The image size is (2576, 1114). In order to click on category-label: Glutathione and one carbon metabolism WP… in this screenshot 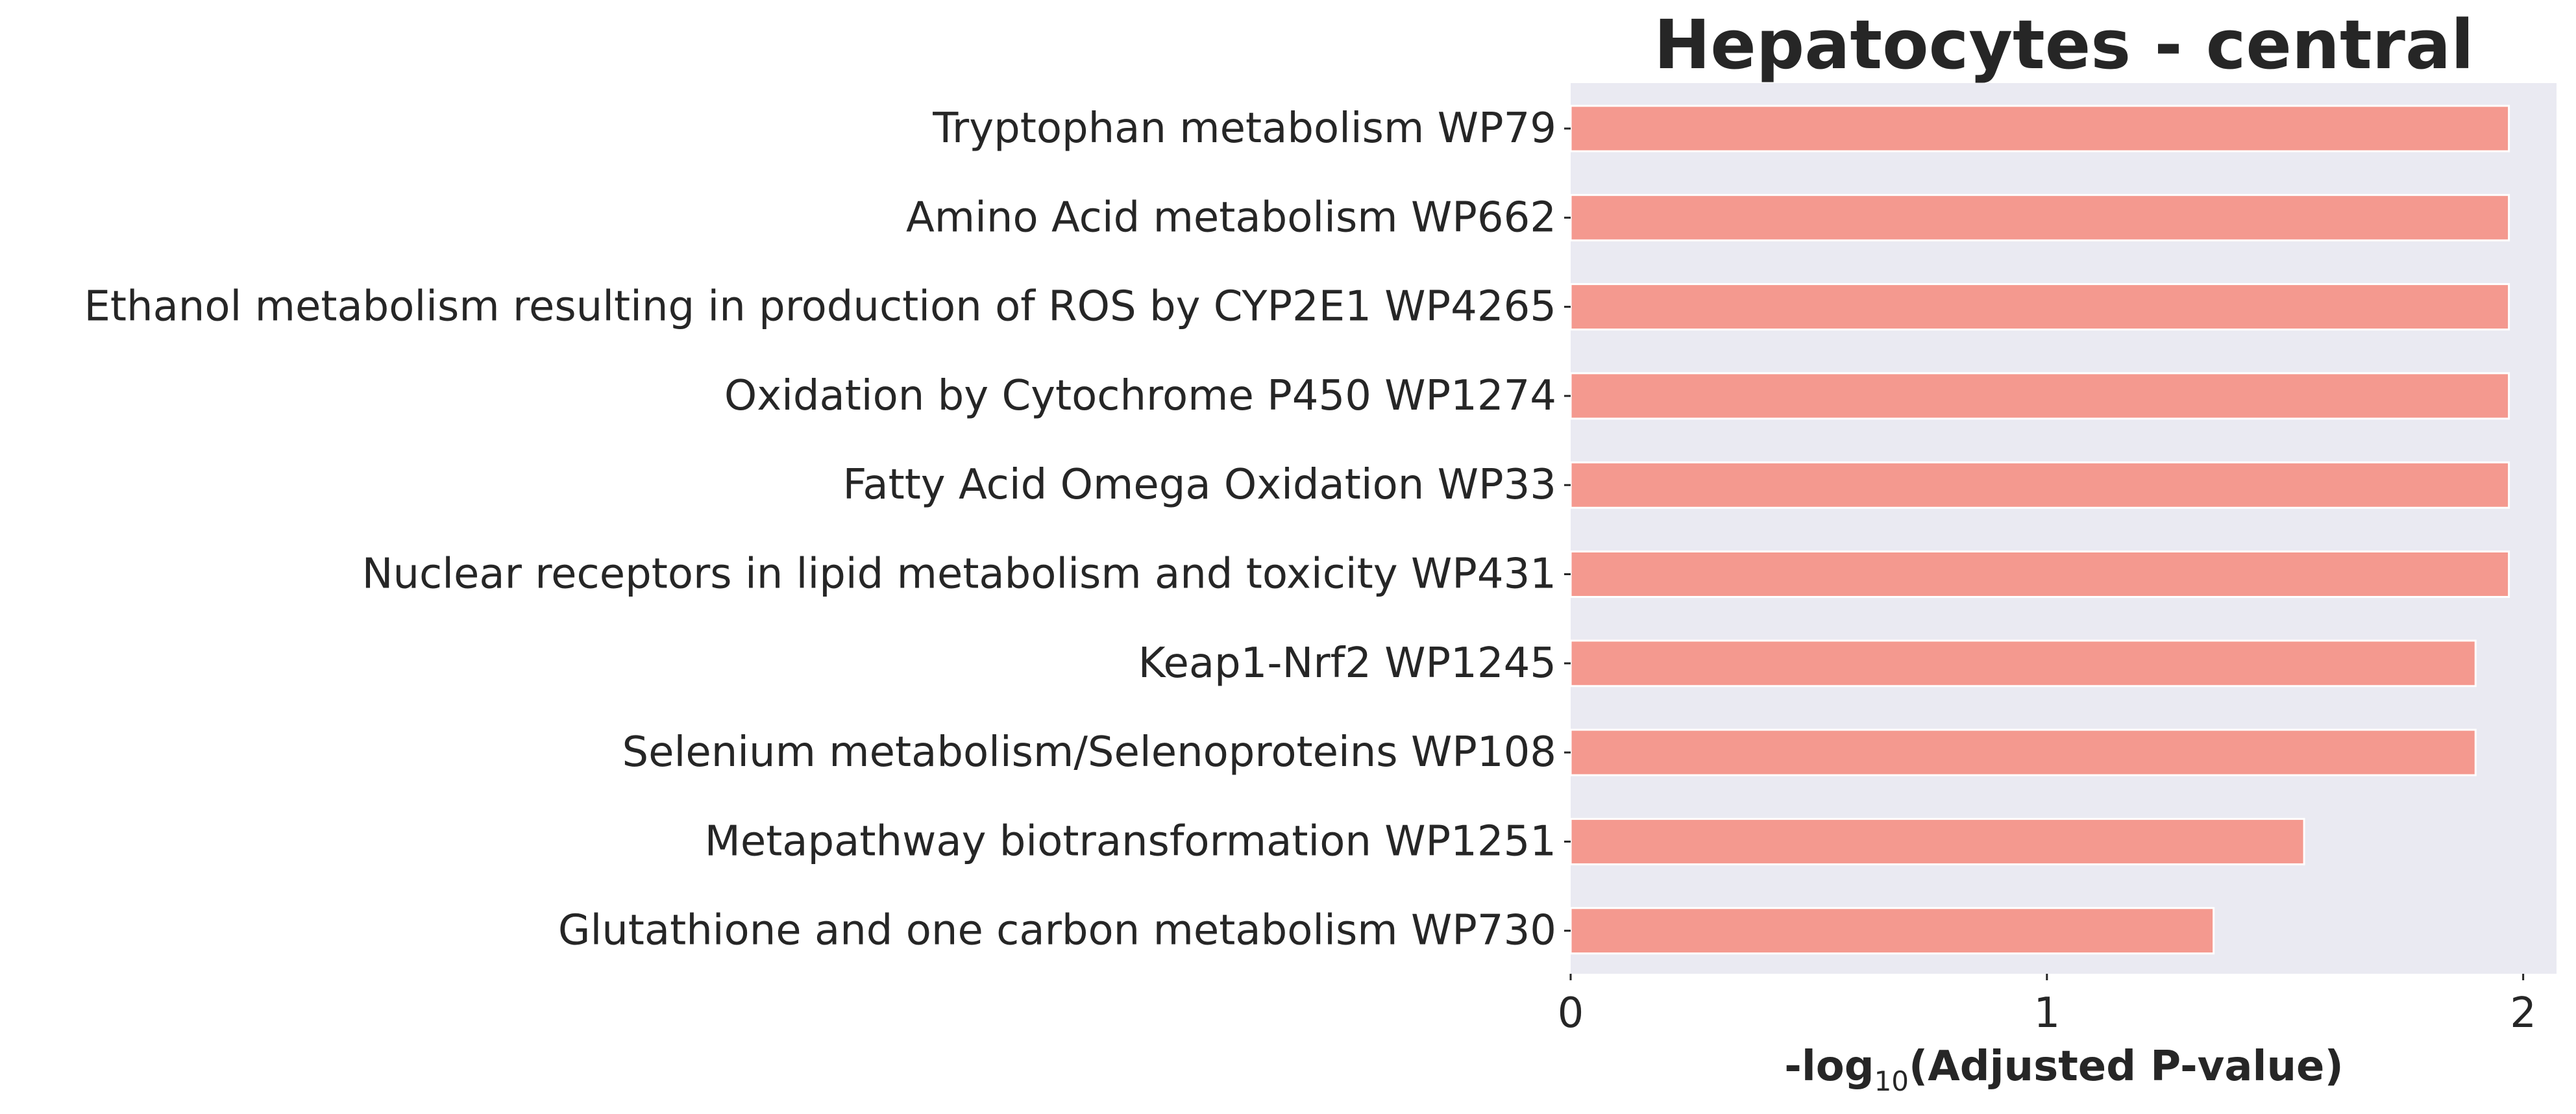, I will do `click(1057, 931)`.